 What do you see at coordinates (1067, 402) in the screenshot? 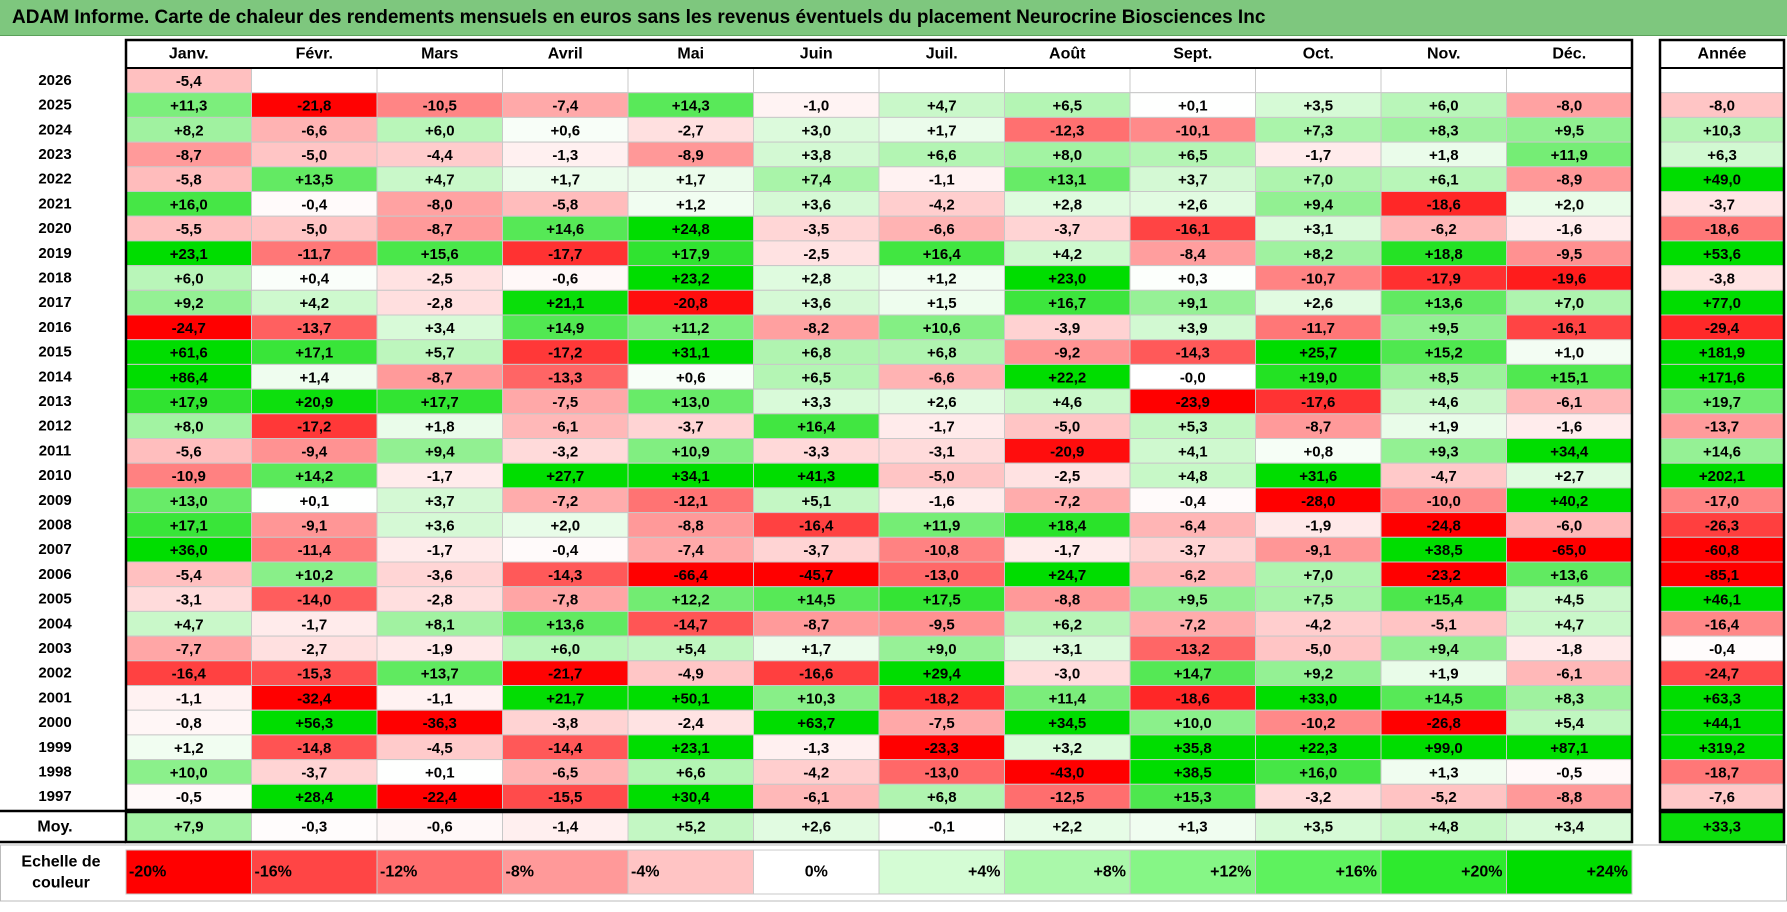
I see `cell-value: +4,6` at bounding box center [1067, 402].